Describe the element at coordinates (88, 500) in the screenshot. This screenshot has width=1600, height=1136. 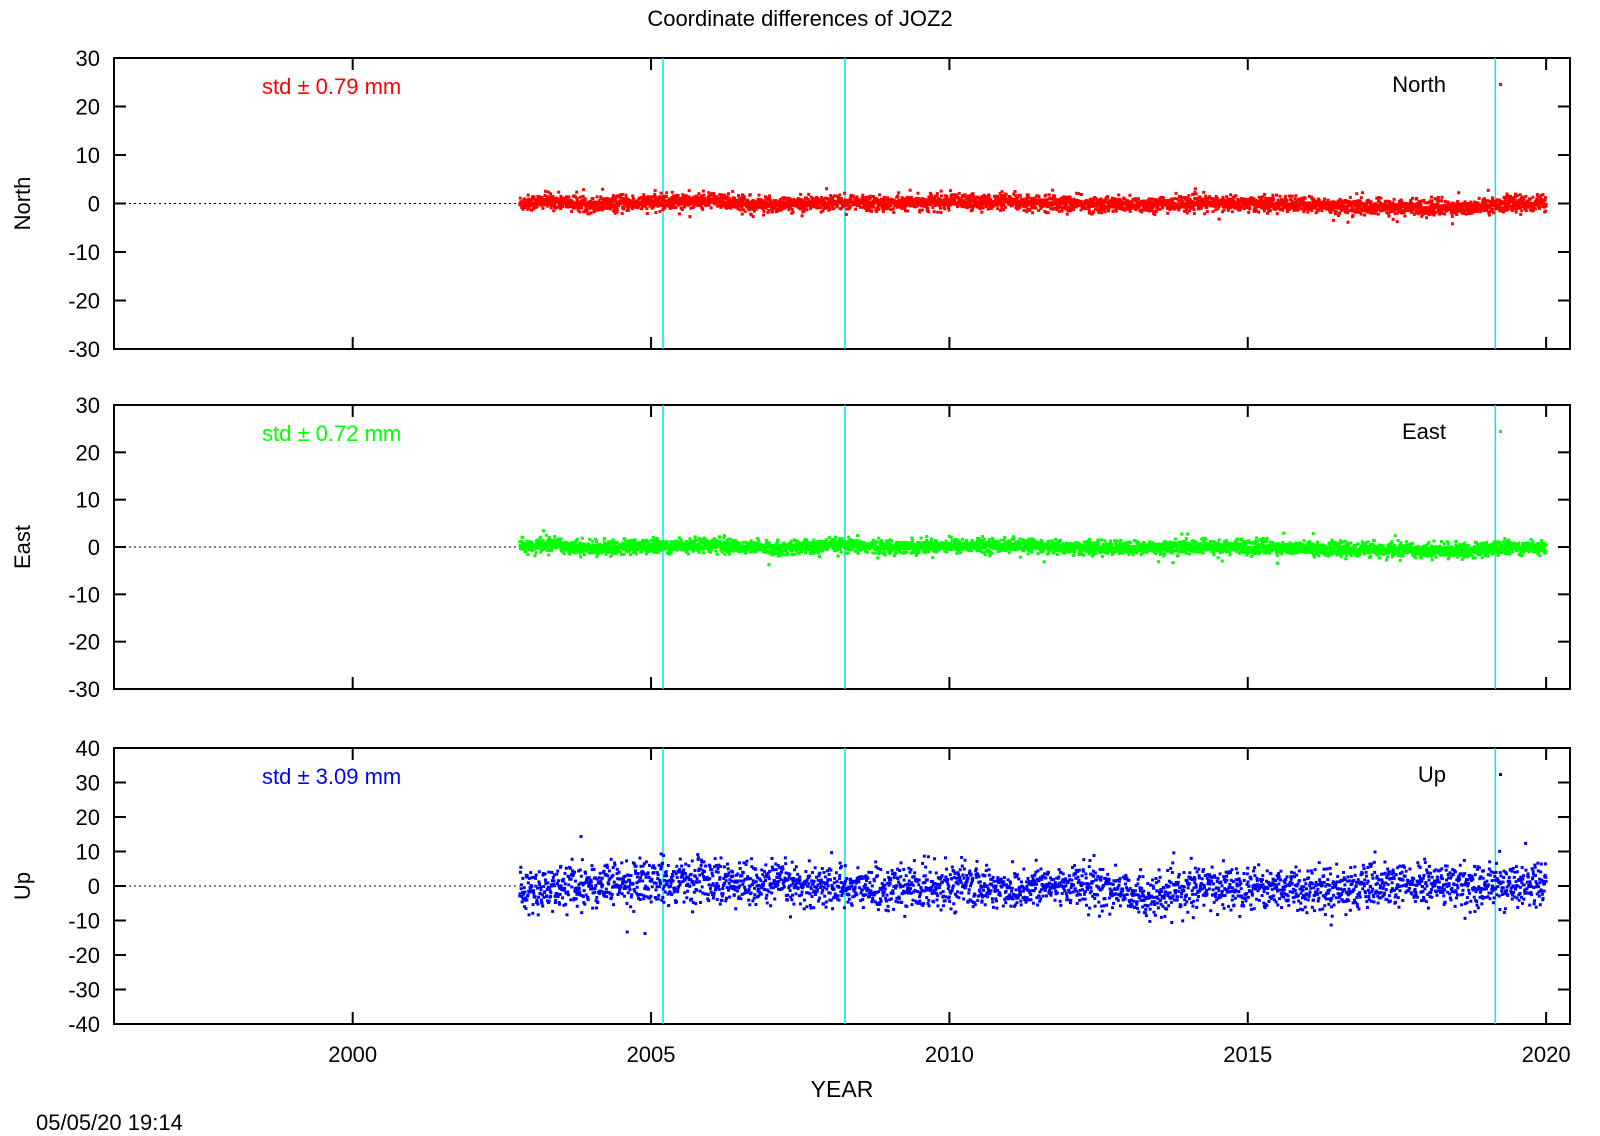
I see `y-tick-label: 10` at that location.